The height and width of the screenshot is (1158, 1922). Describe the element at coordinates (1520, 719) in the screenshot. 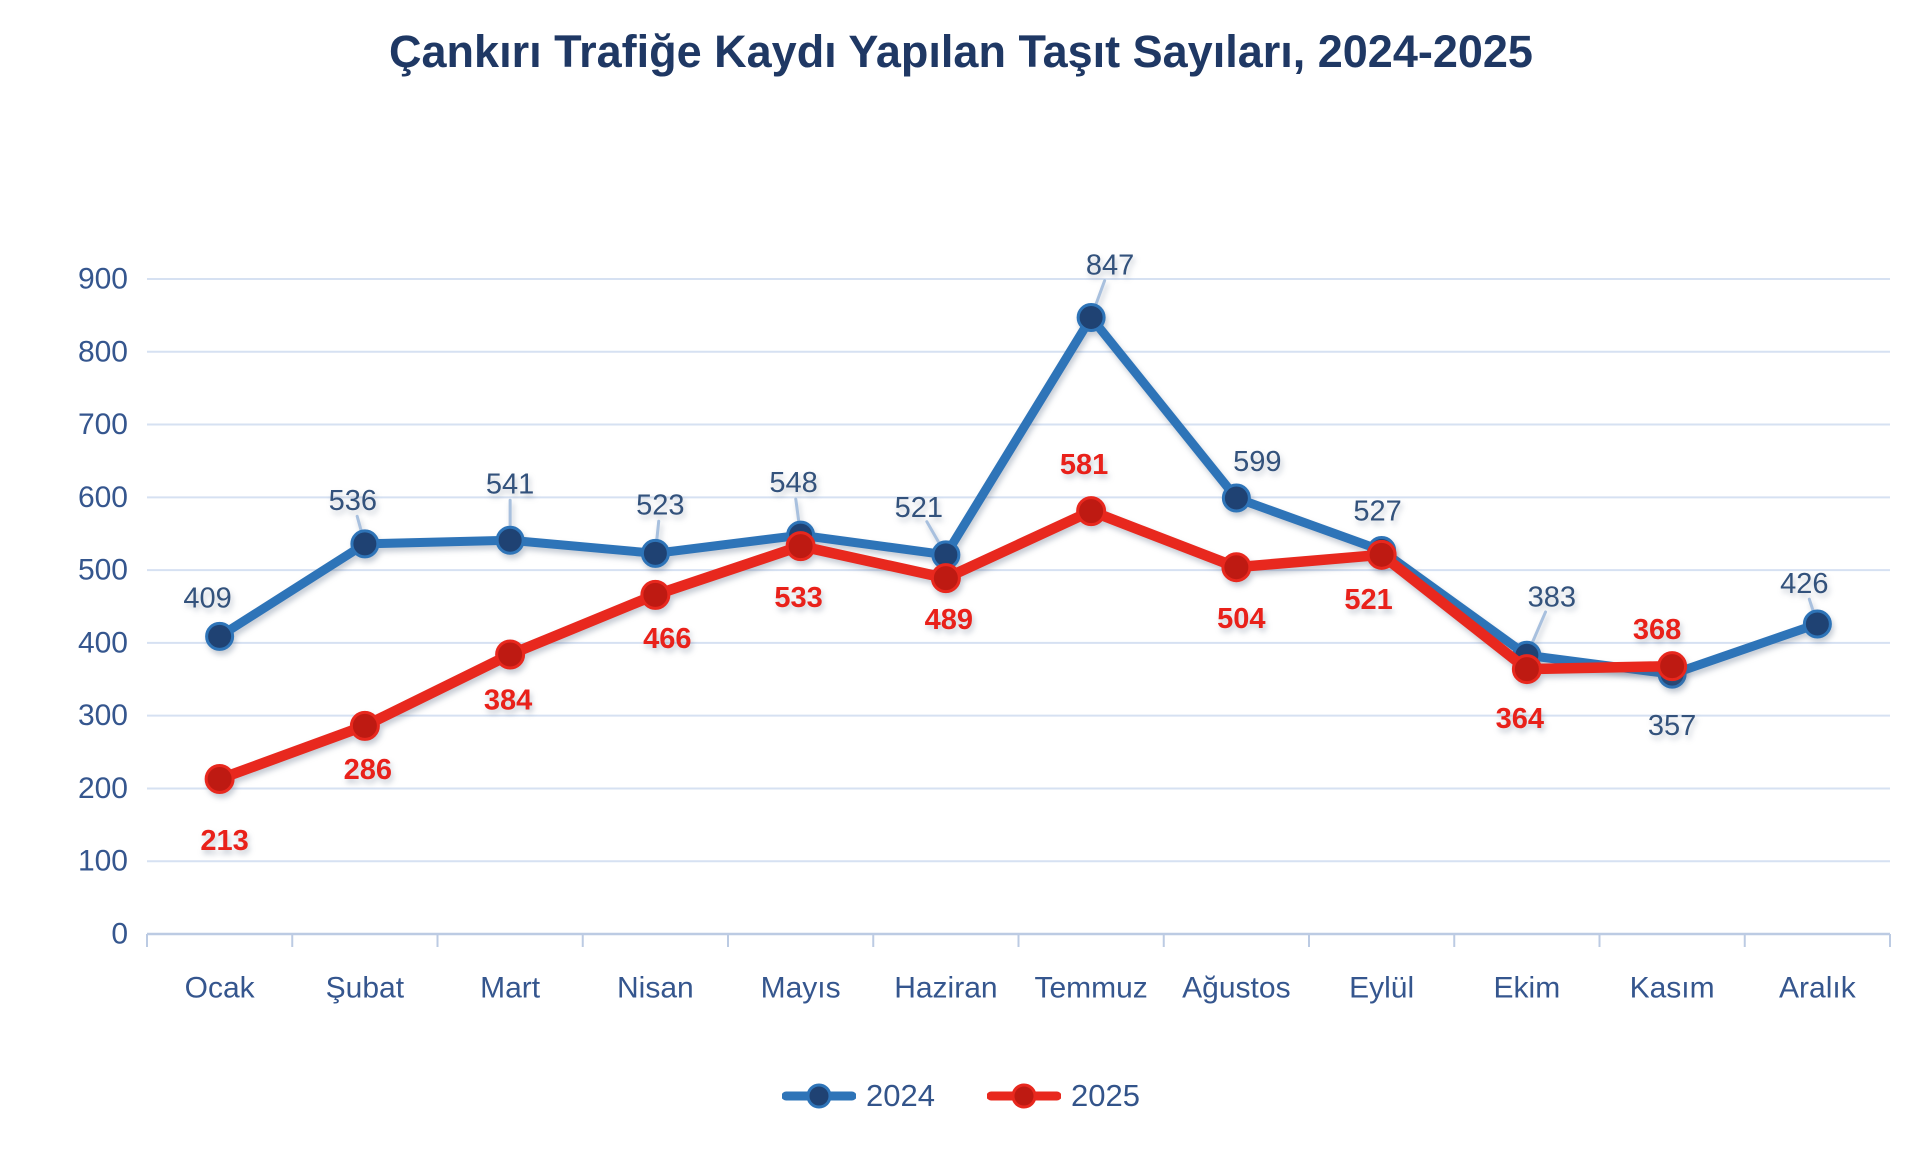

I see `data-label-2025: 364` at that location.